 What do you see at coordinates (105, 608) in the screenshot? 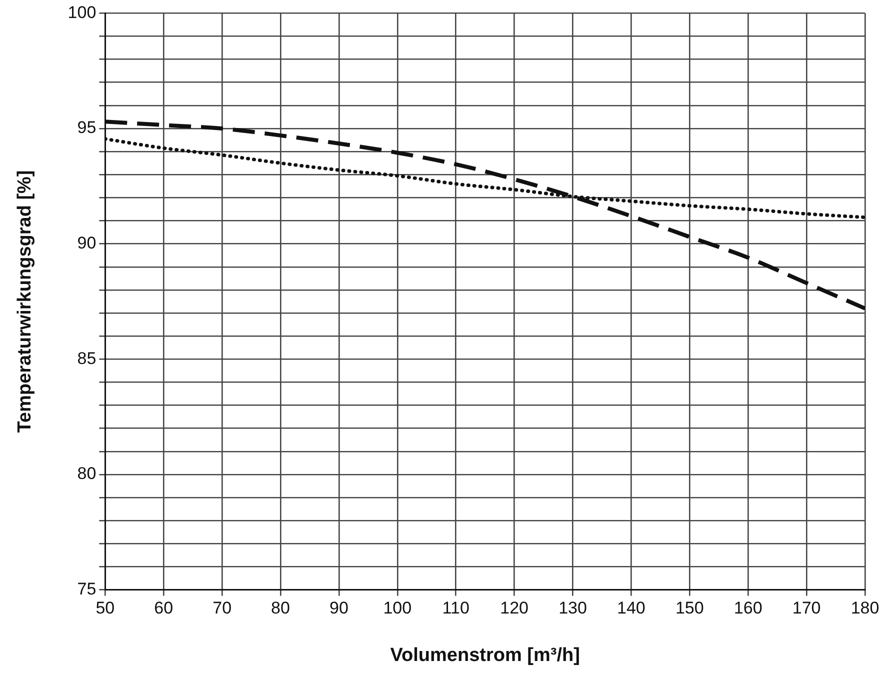
I see `x-tick-label: 50` at bounding box center [105, 608].